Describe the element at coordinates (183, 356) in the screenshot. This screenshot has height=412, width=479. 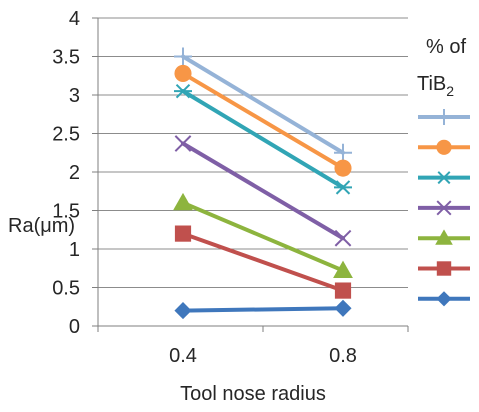
I see `x-tick-label: 0.4` at that location.